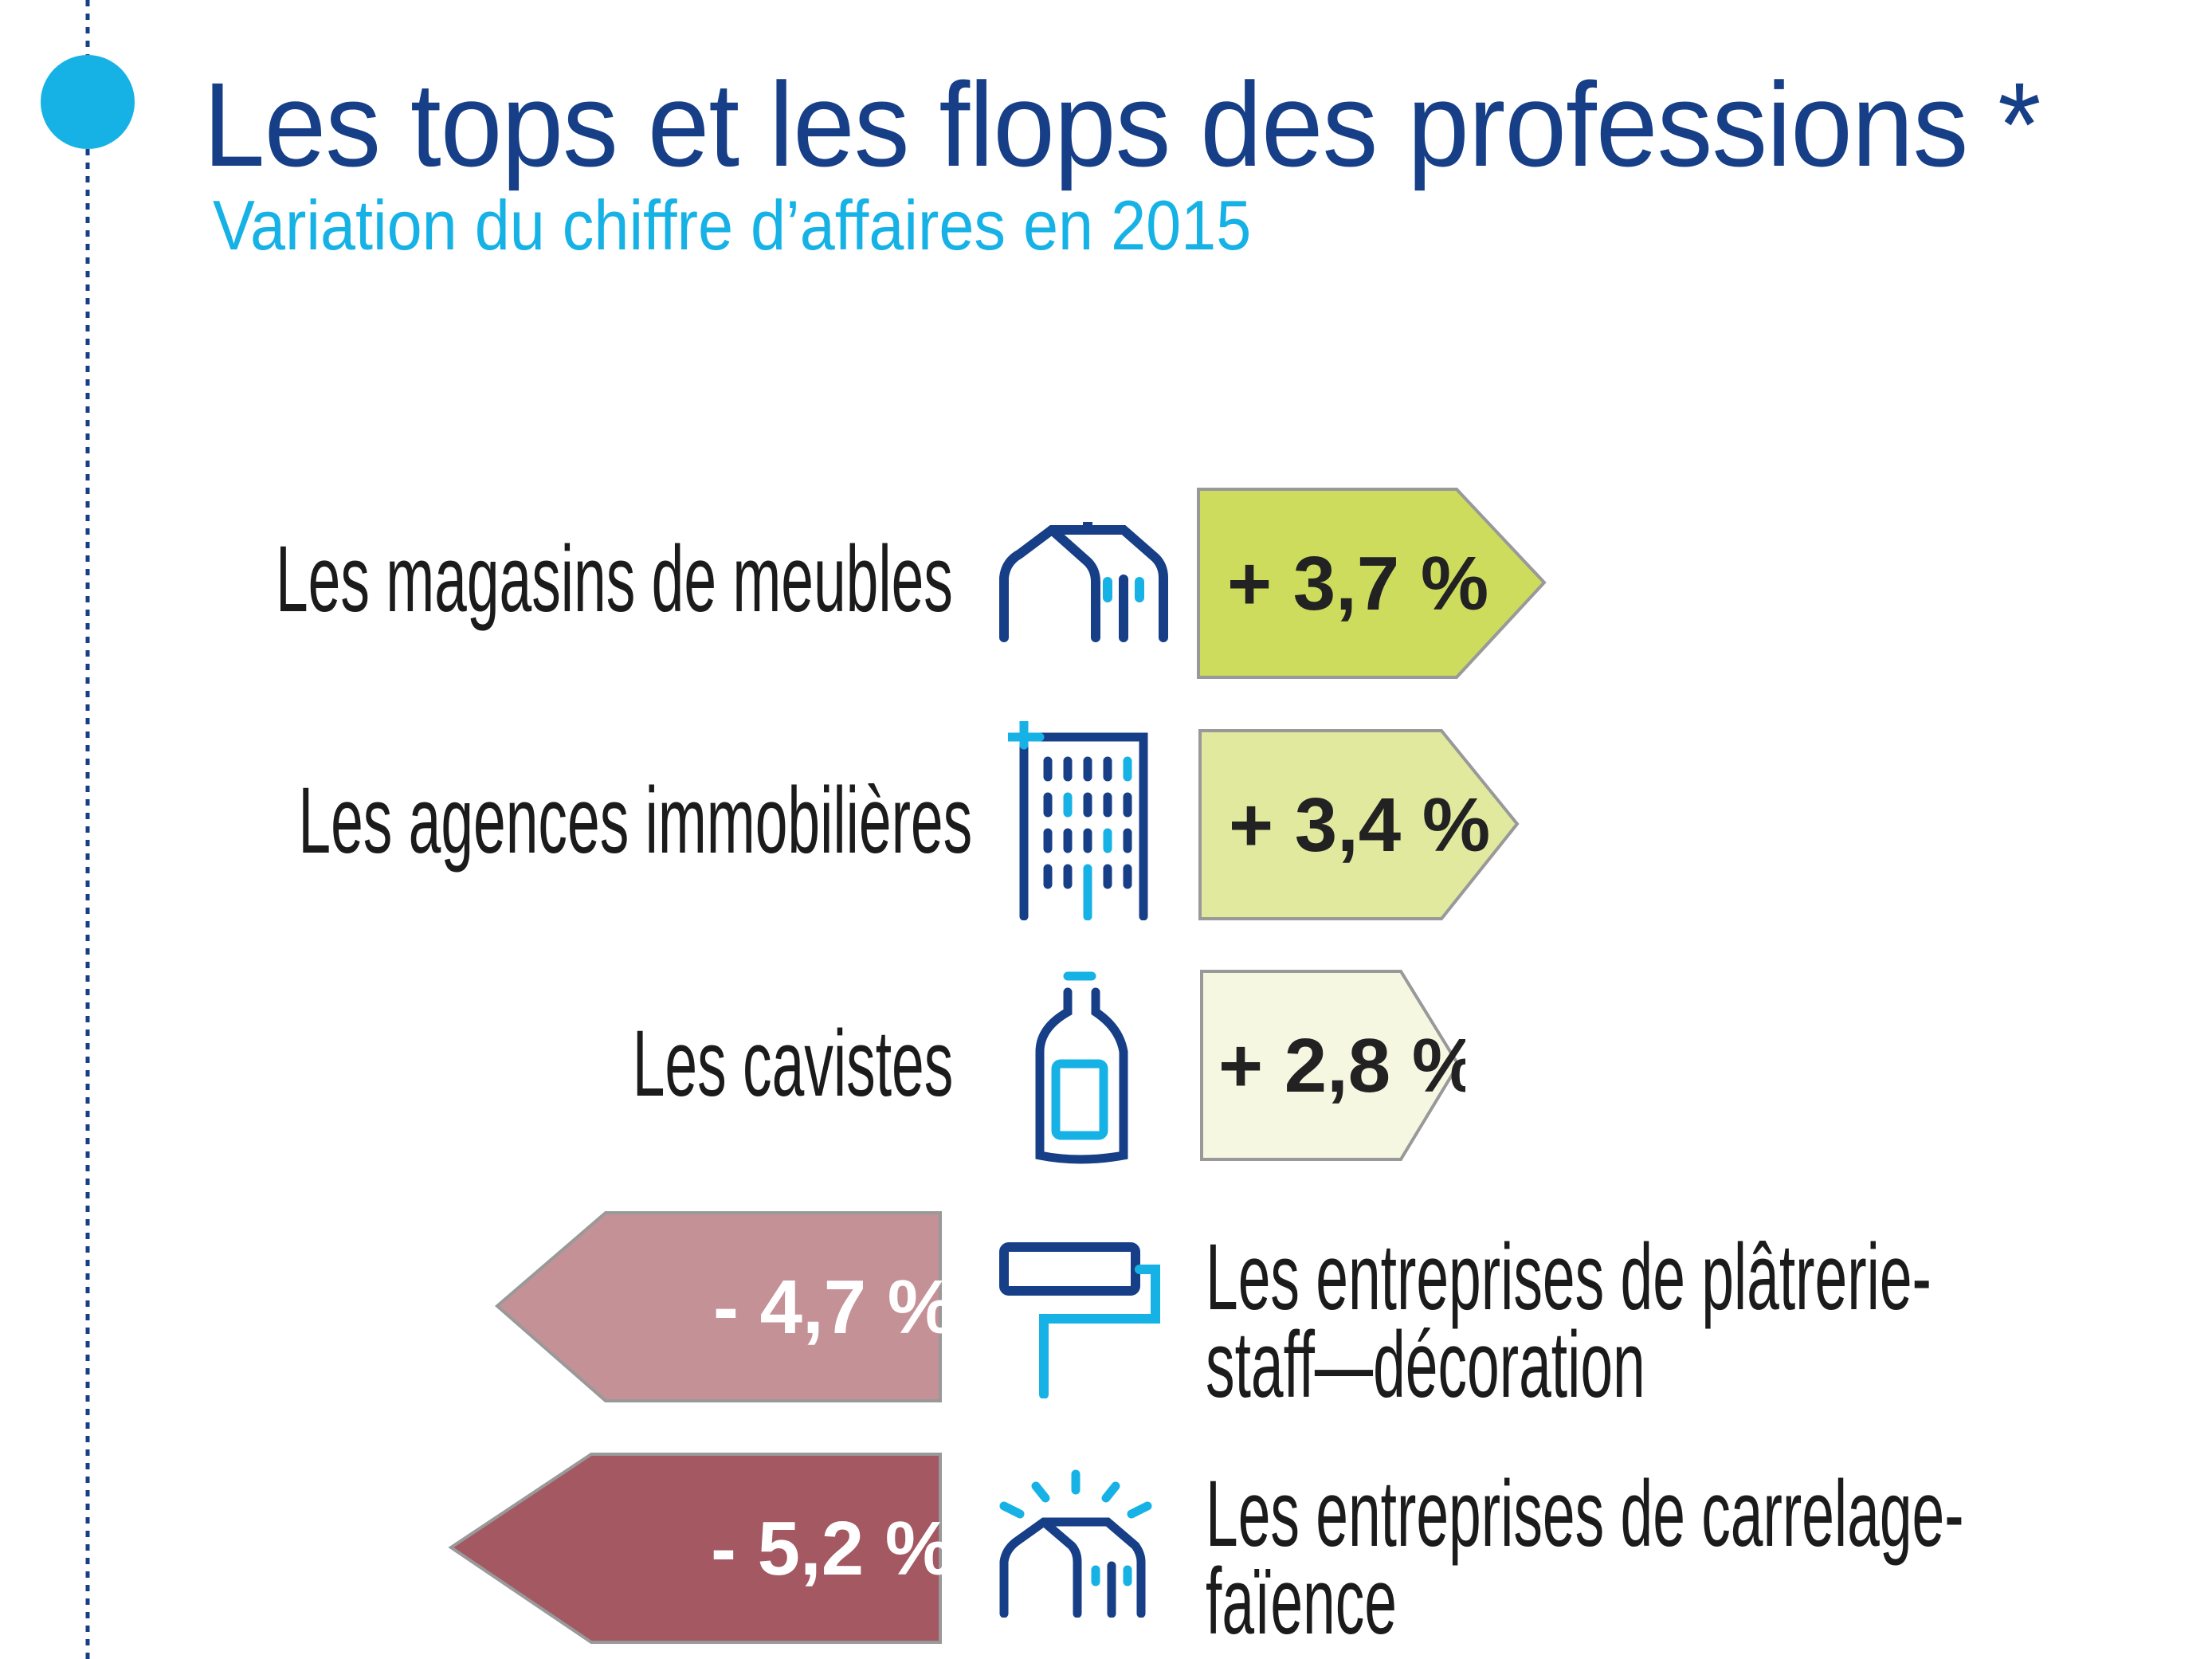  I want to click on row-label-furniture: Les magasins de meubles, so click(614, 579).